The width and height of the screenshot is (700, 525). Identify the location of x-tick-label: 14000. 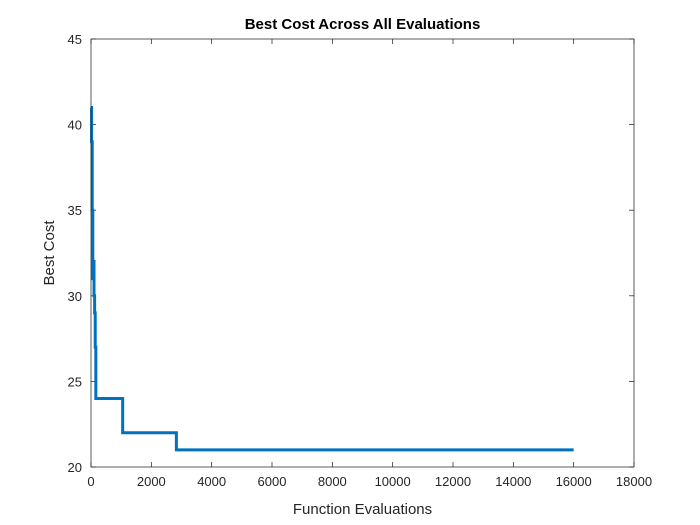
(513, 481).